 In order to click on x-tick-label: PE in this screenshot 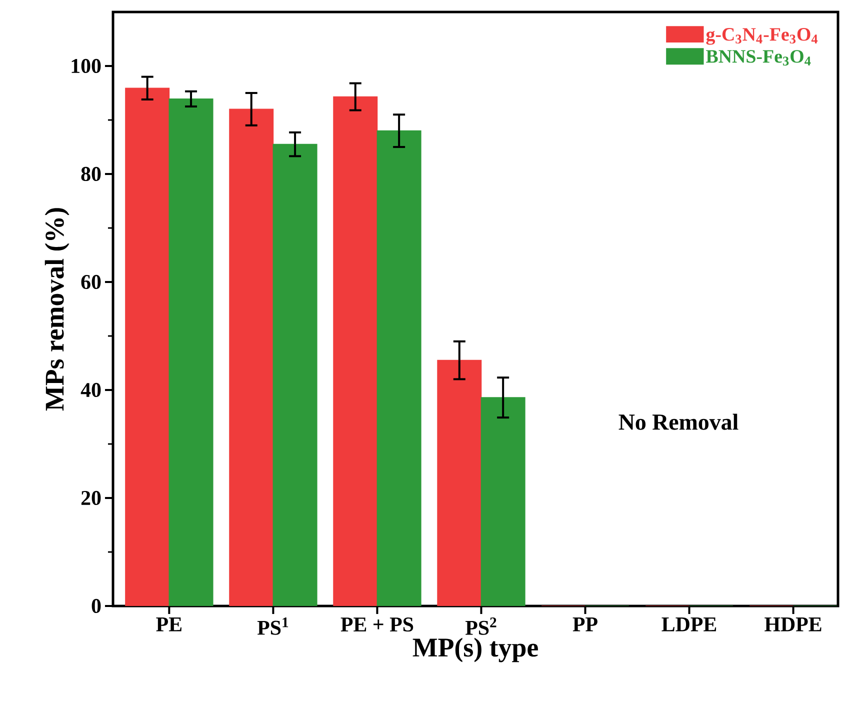, I will do `click(169, 625)`.